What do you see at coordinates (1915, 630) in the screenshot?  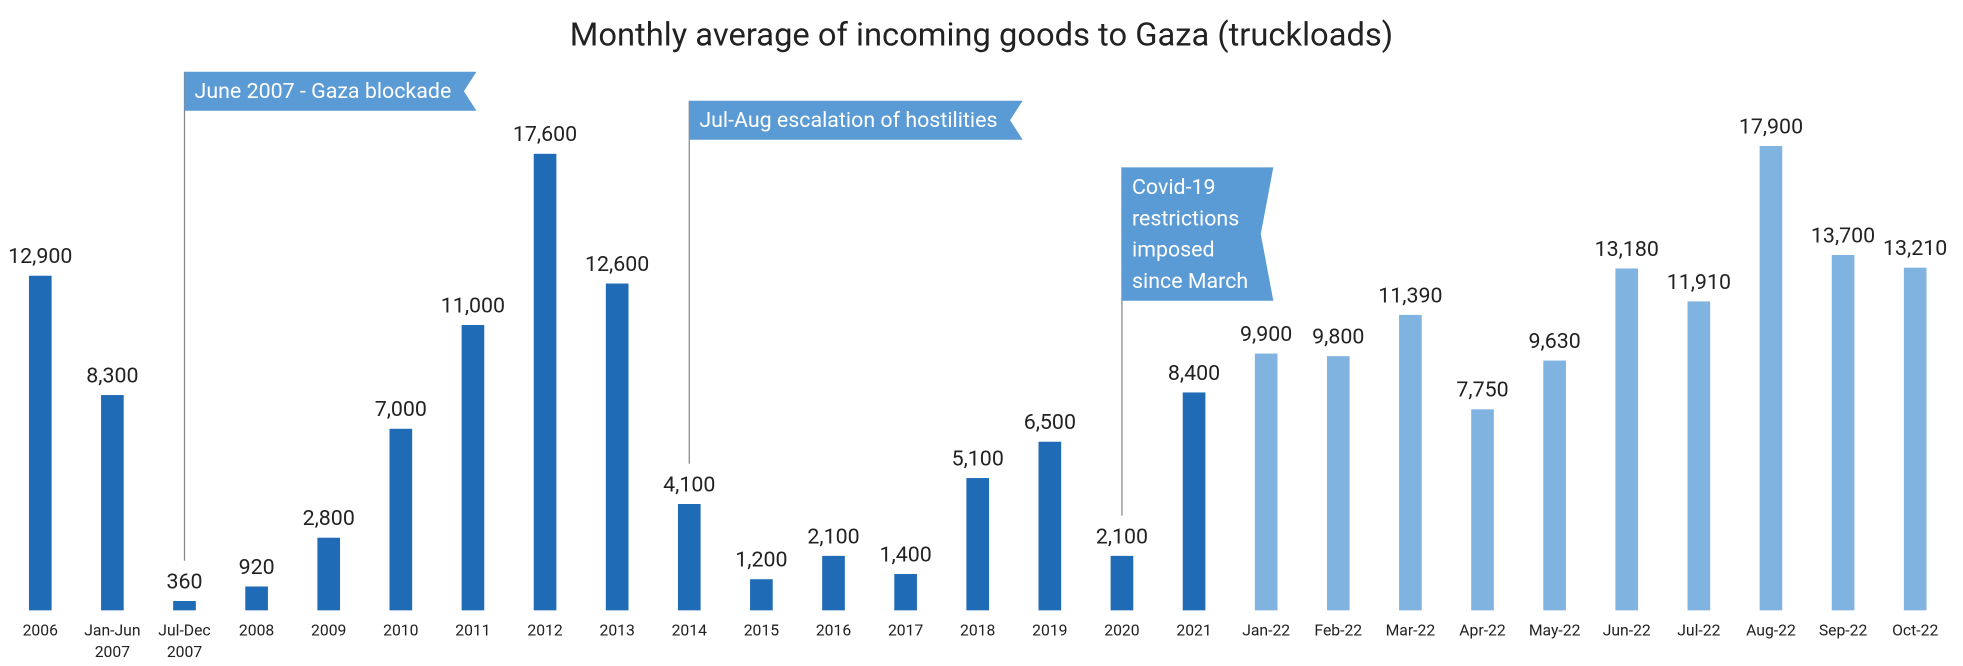 I see `x-tick-label: Oct-22` at bounding box center [1915, 630].